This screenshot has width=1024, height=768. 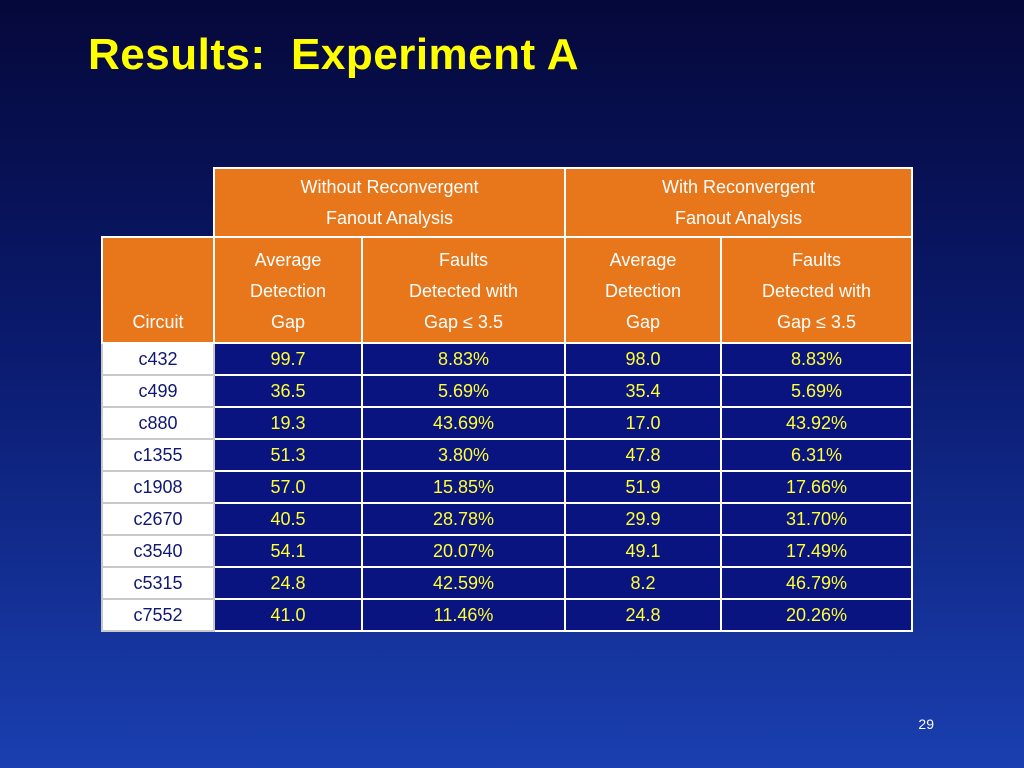 I want to click on avg-gap-without-cell: 24.8, so click(x=288, y=583).